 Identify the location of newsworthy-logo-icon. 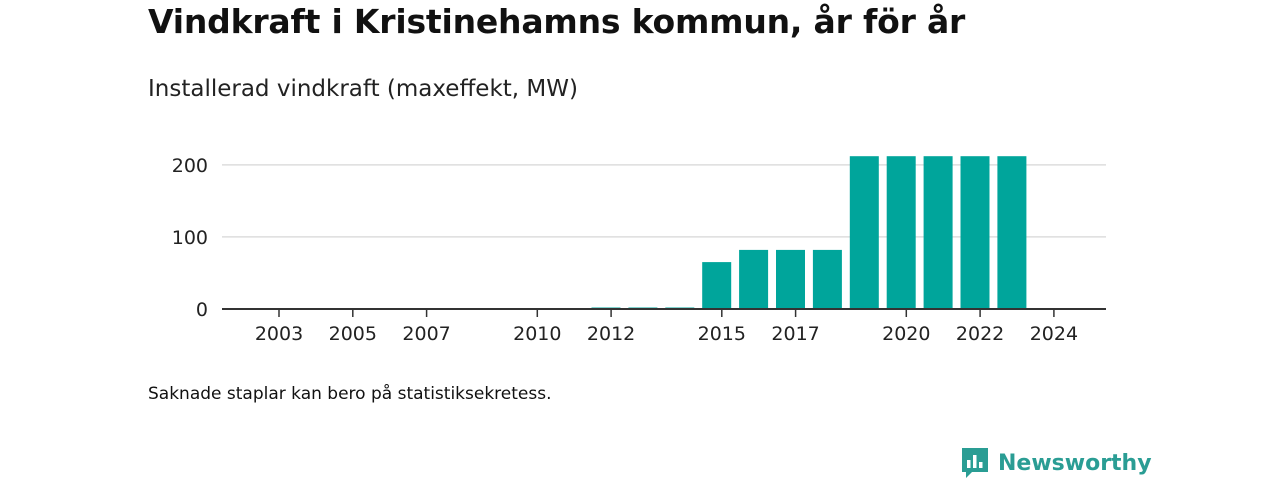
(975, 463).